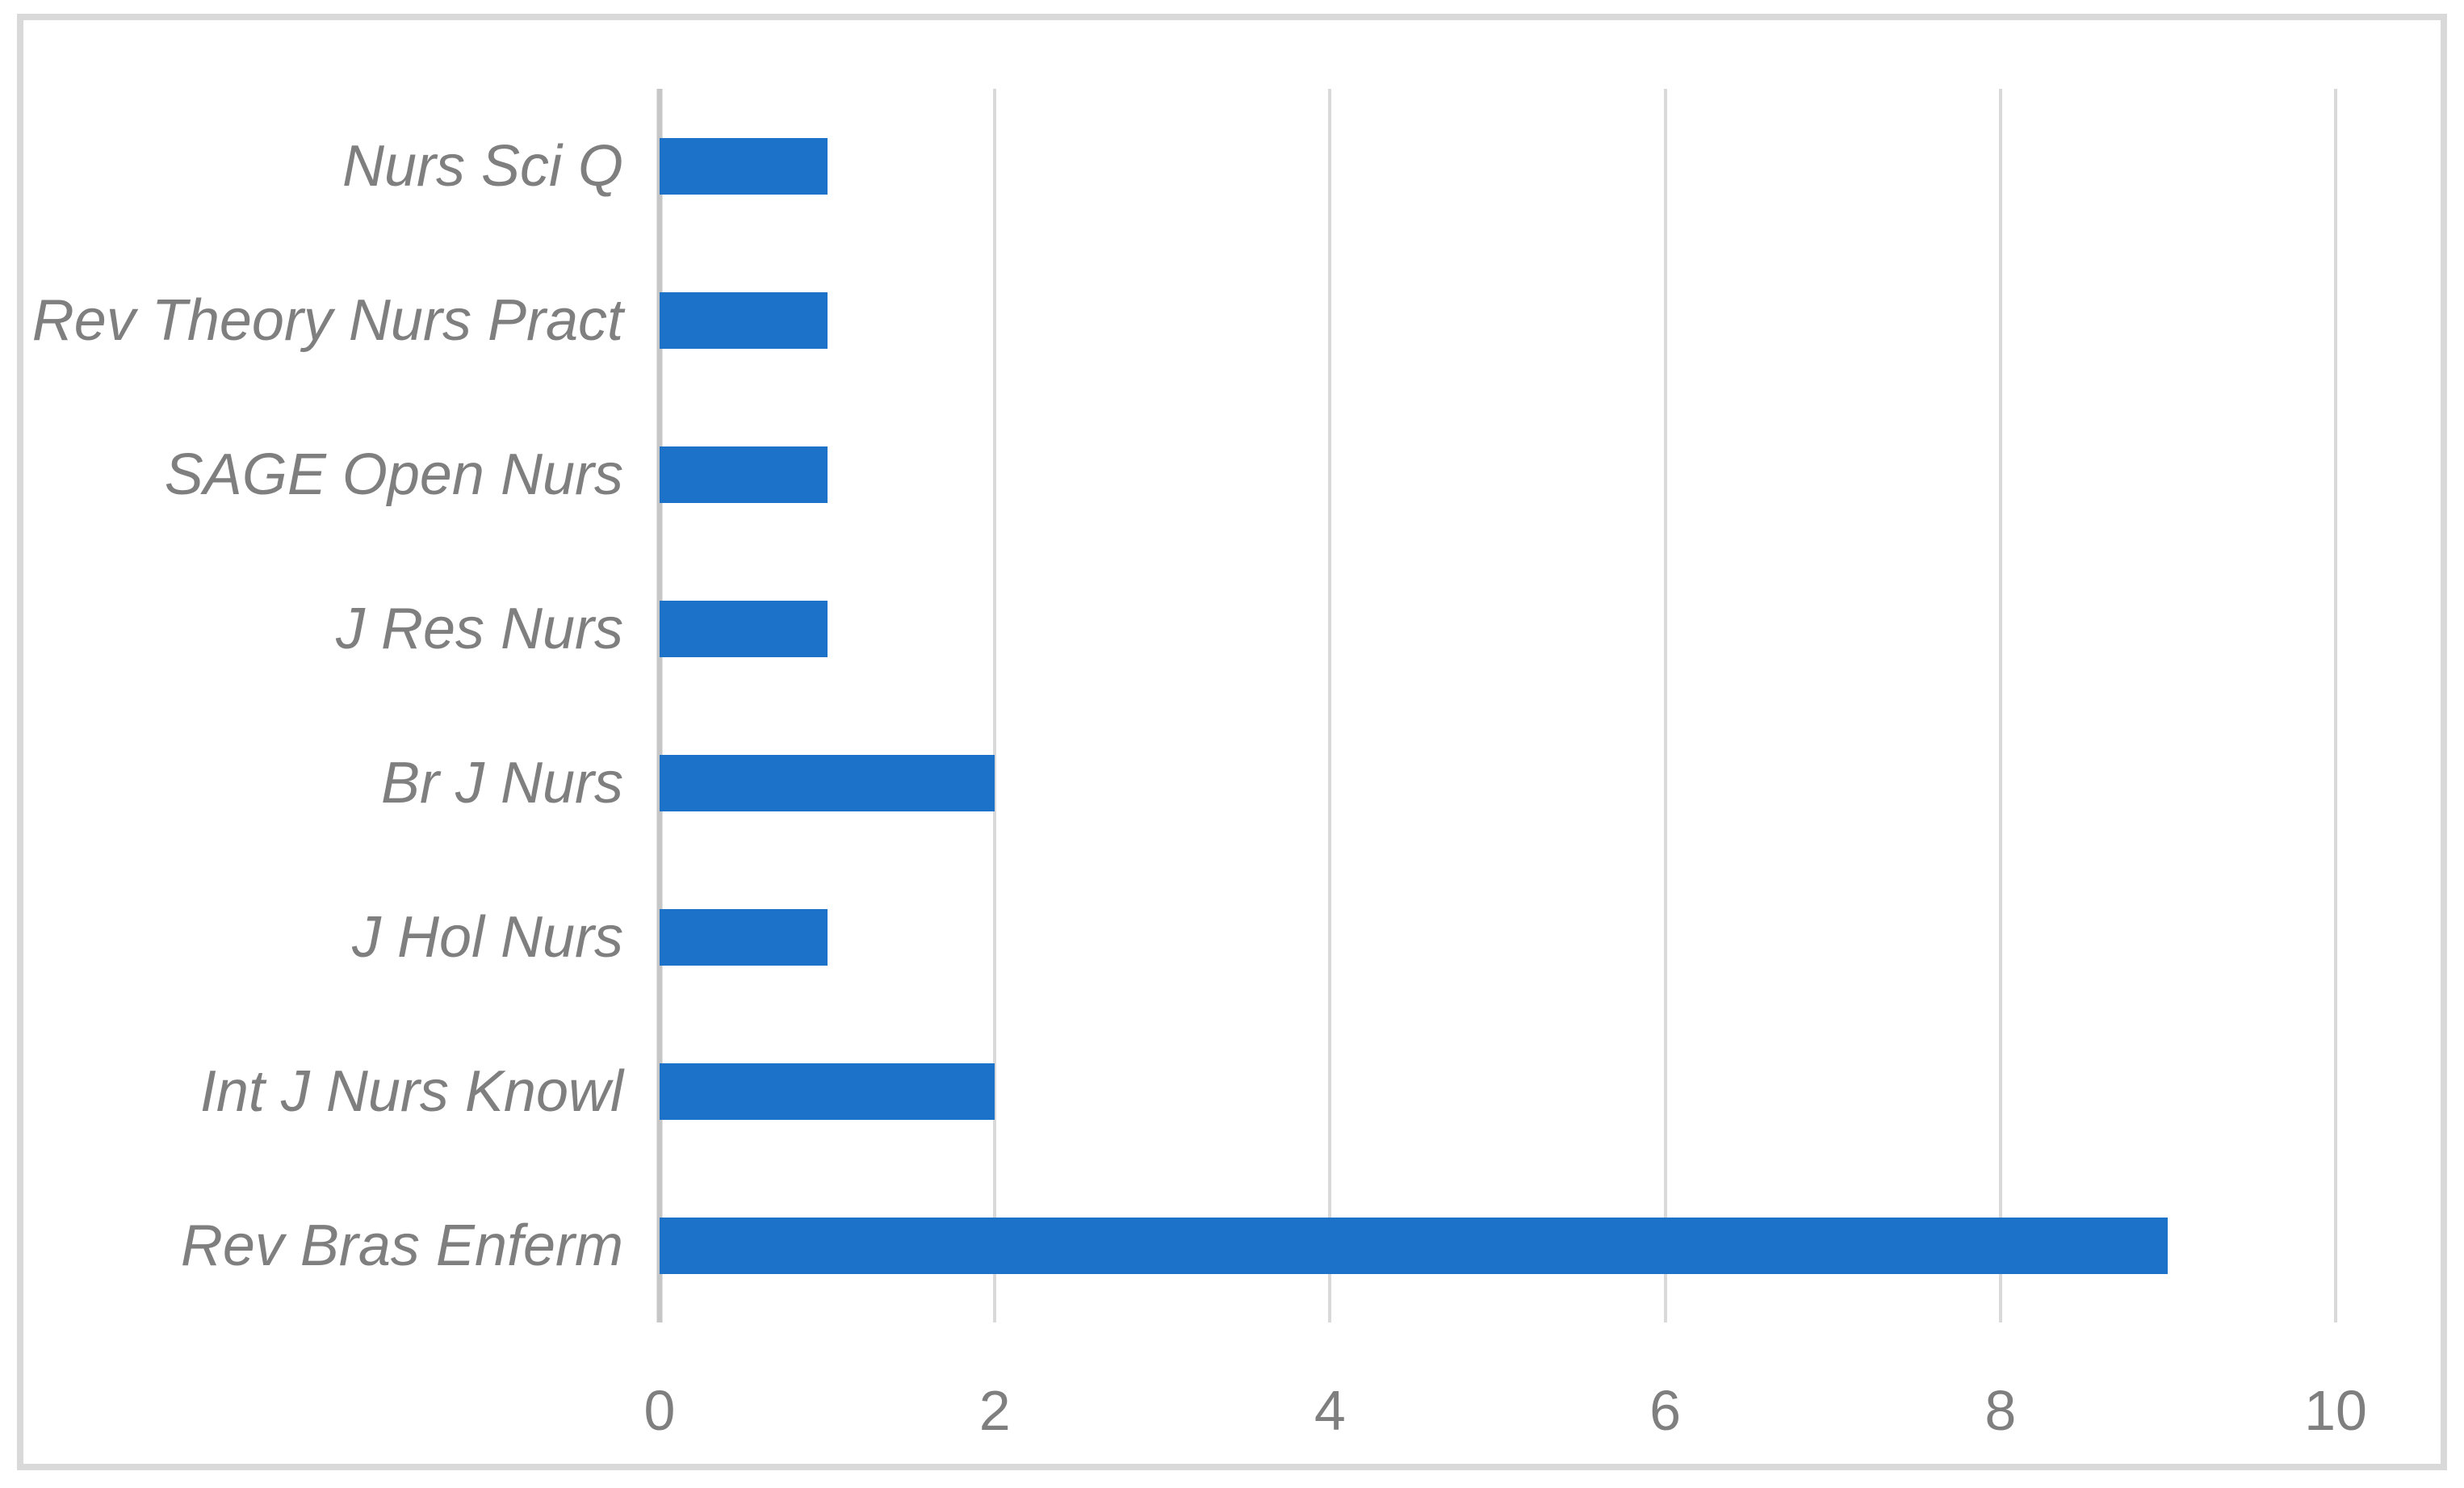 The width and height of the screenshot is (2464, 1488). Describe the element at coordinates (659, 705) in the screenshot. I see `value-axis-line` at that location.